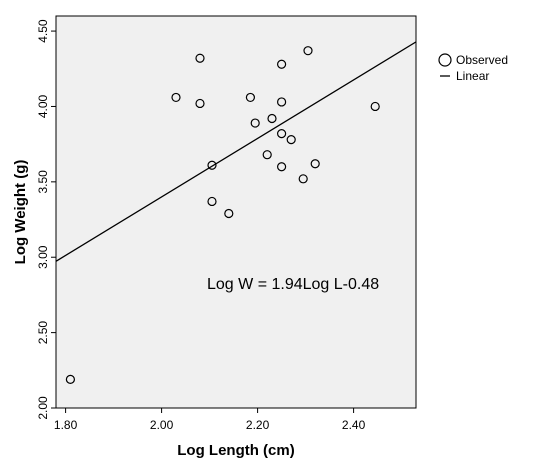 The image size is (539, 461). What do you see at coordinates (43, 408) in the screenshot?
I see `y-tick-label: 2.00` at bounding box center [43, 408].